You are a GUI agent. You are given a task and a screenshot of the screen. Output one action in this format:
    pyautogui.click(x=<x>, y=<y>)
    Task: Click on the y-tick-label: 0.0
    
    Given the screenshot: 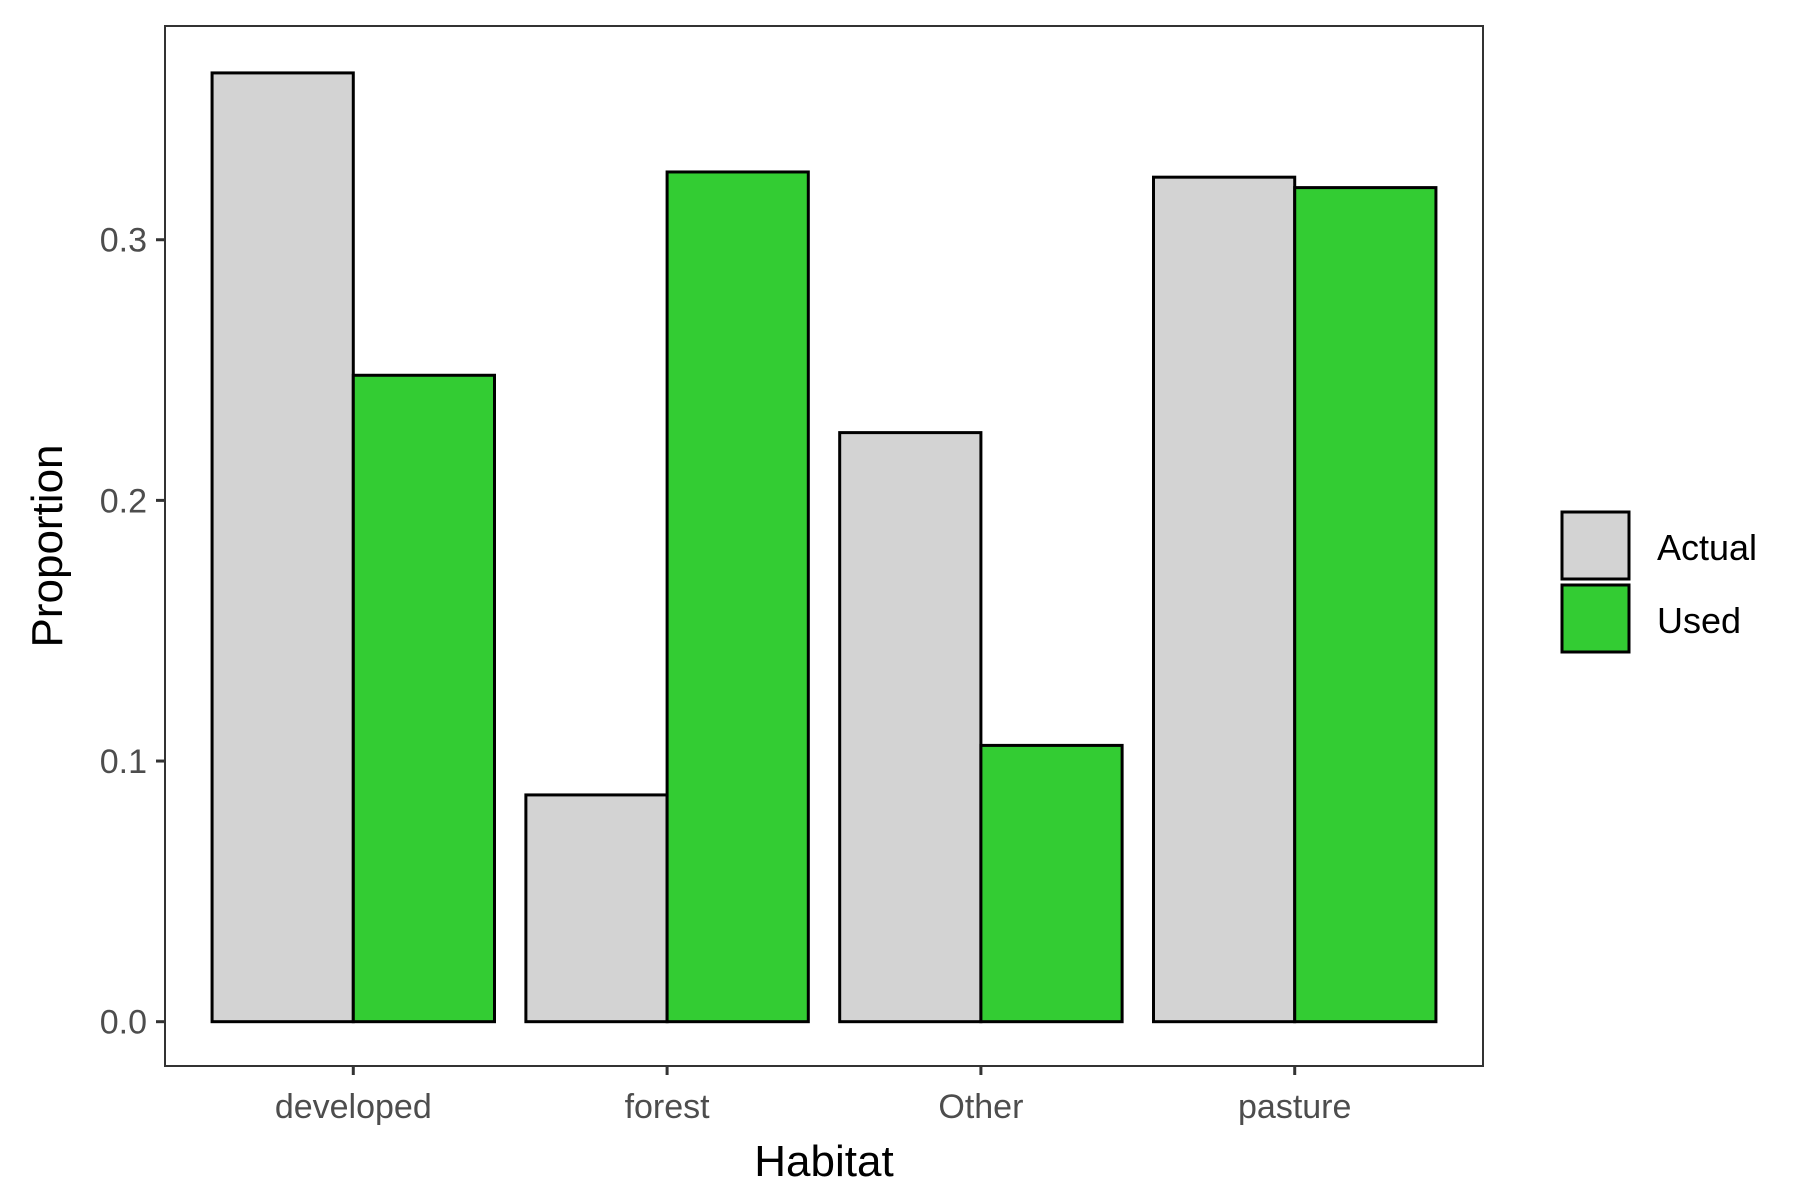 What is the action you would take?
    pyautogui.click(x=123, y=1023)
    